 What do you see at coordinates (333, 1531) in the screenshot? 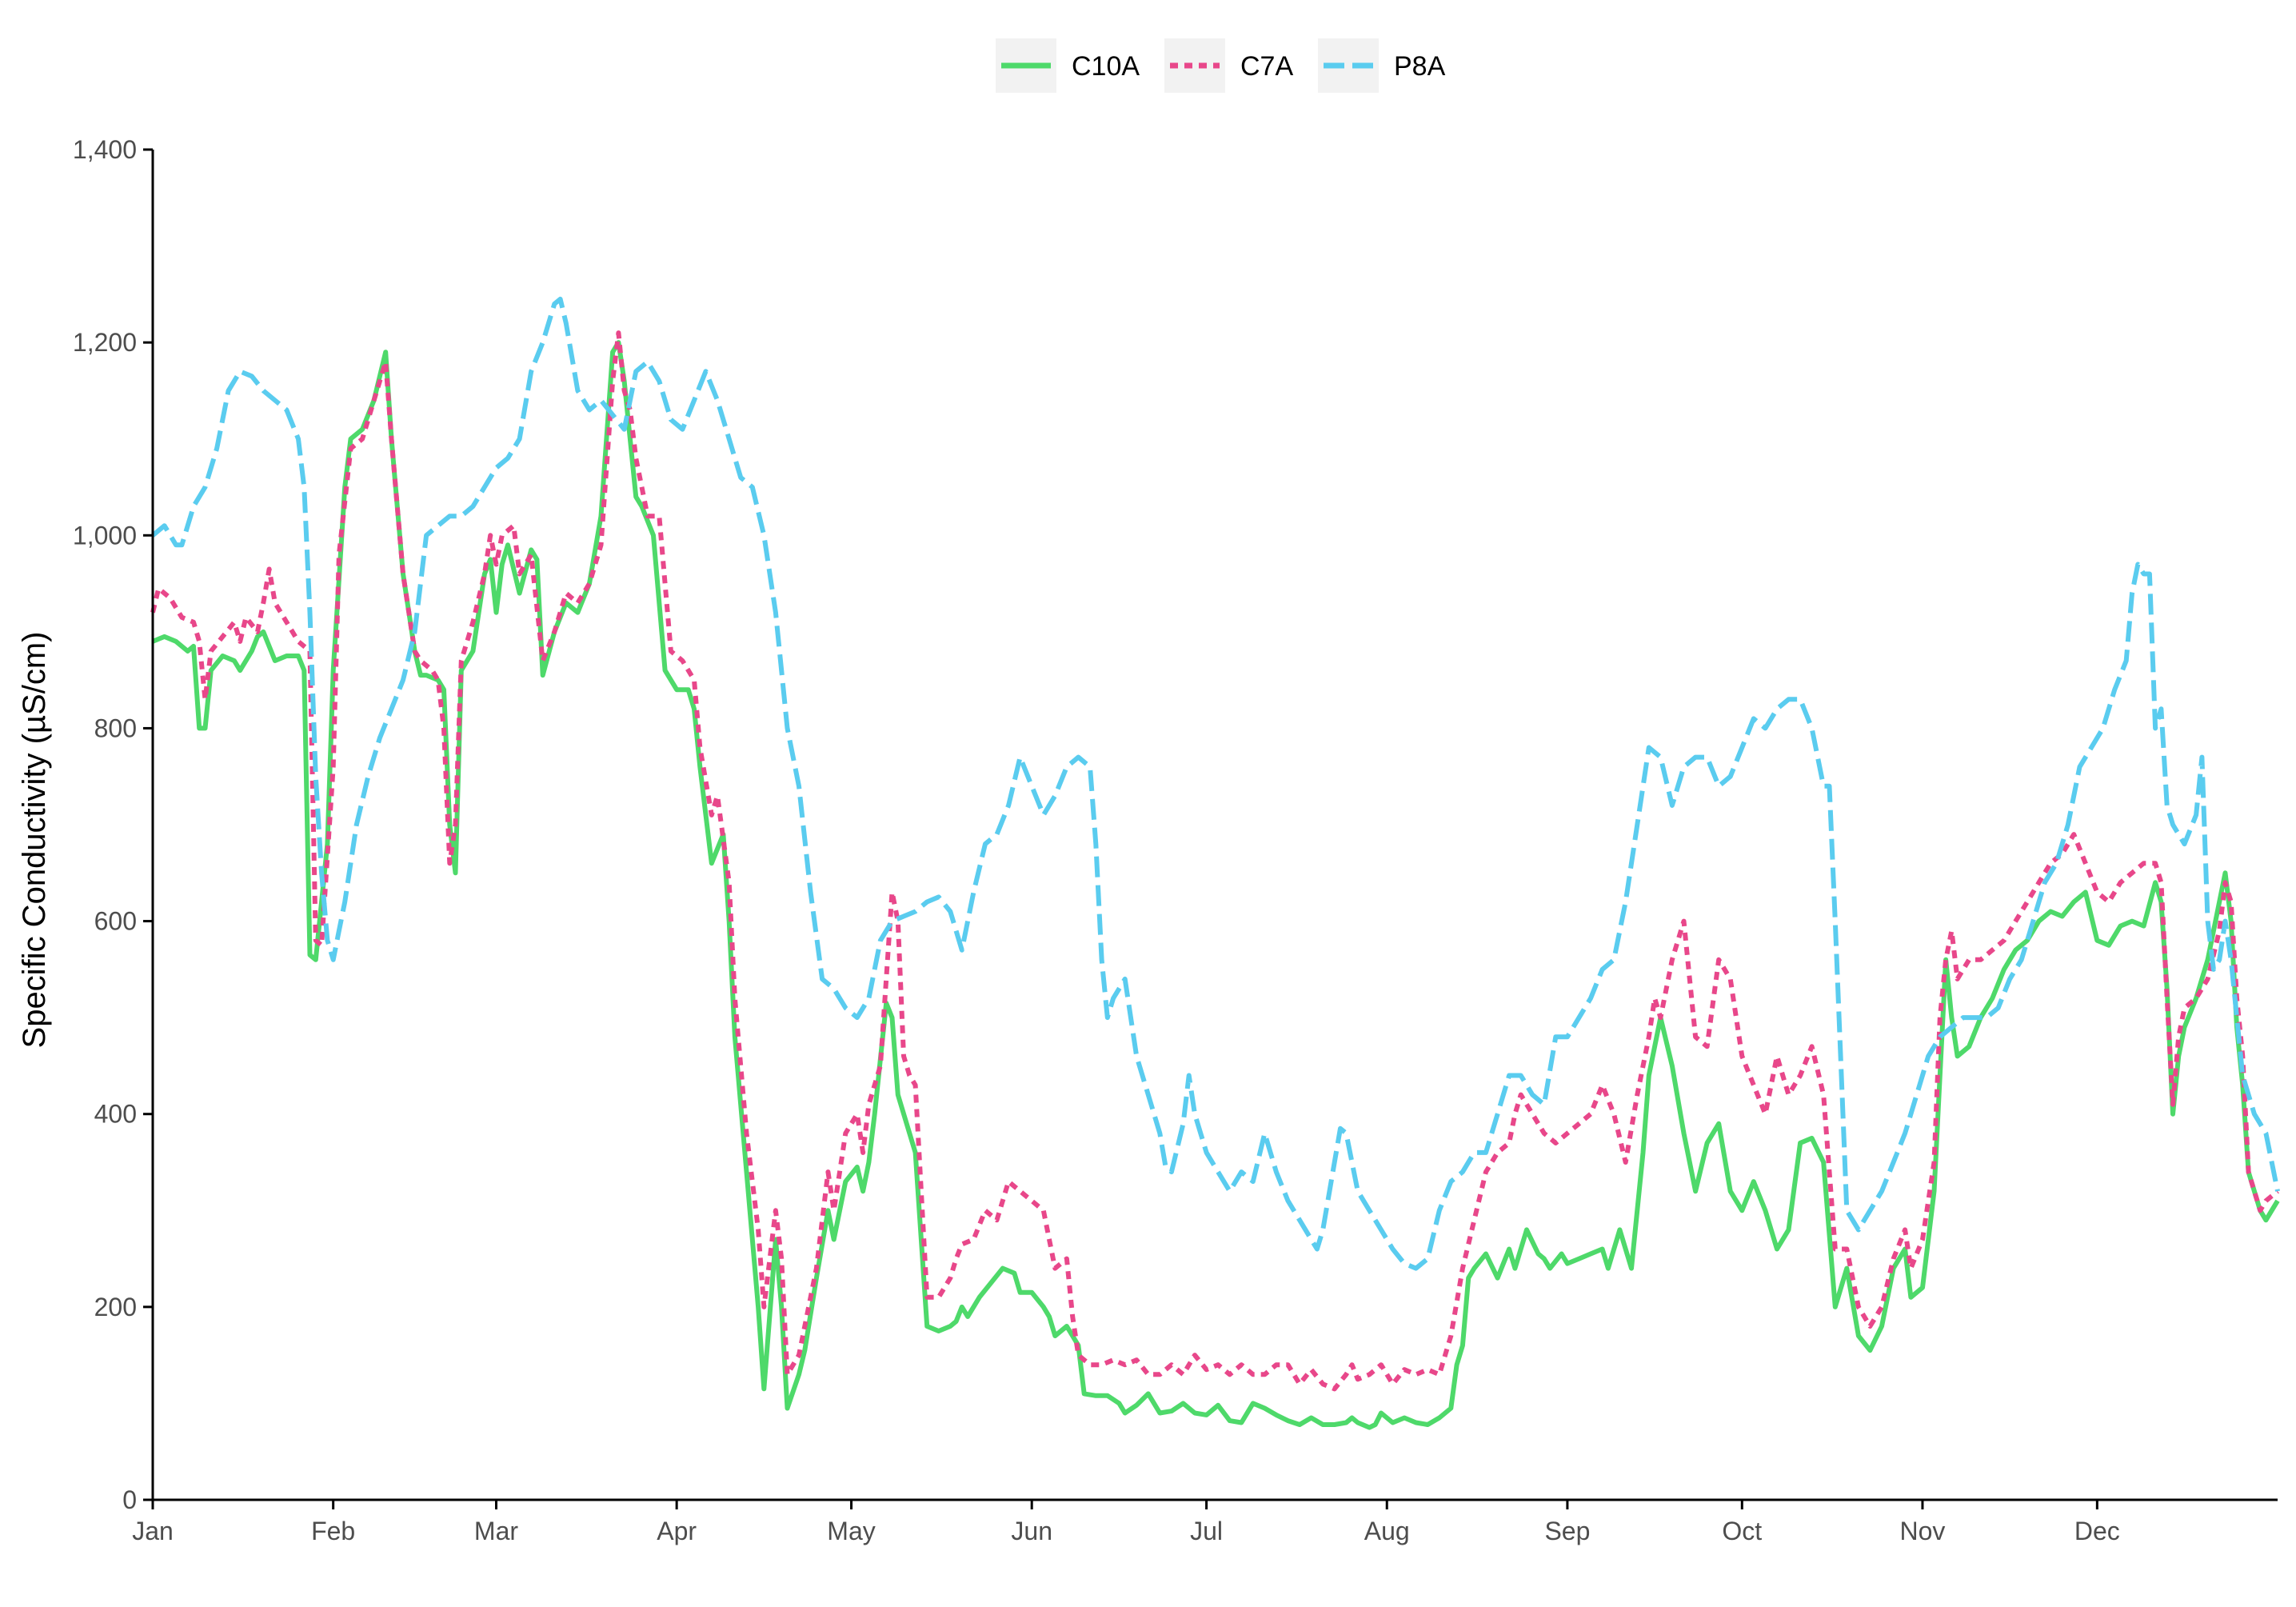
I see `x-tick-label: Feb` at bounding box center [333, 1531].